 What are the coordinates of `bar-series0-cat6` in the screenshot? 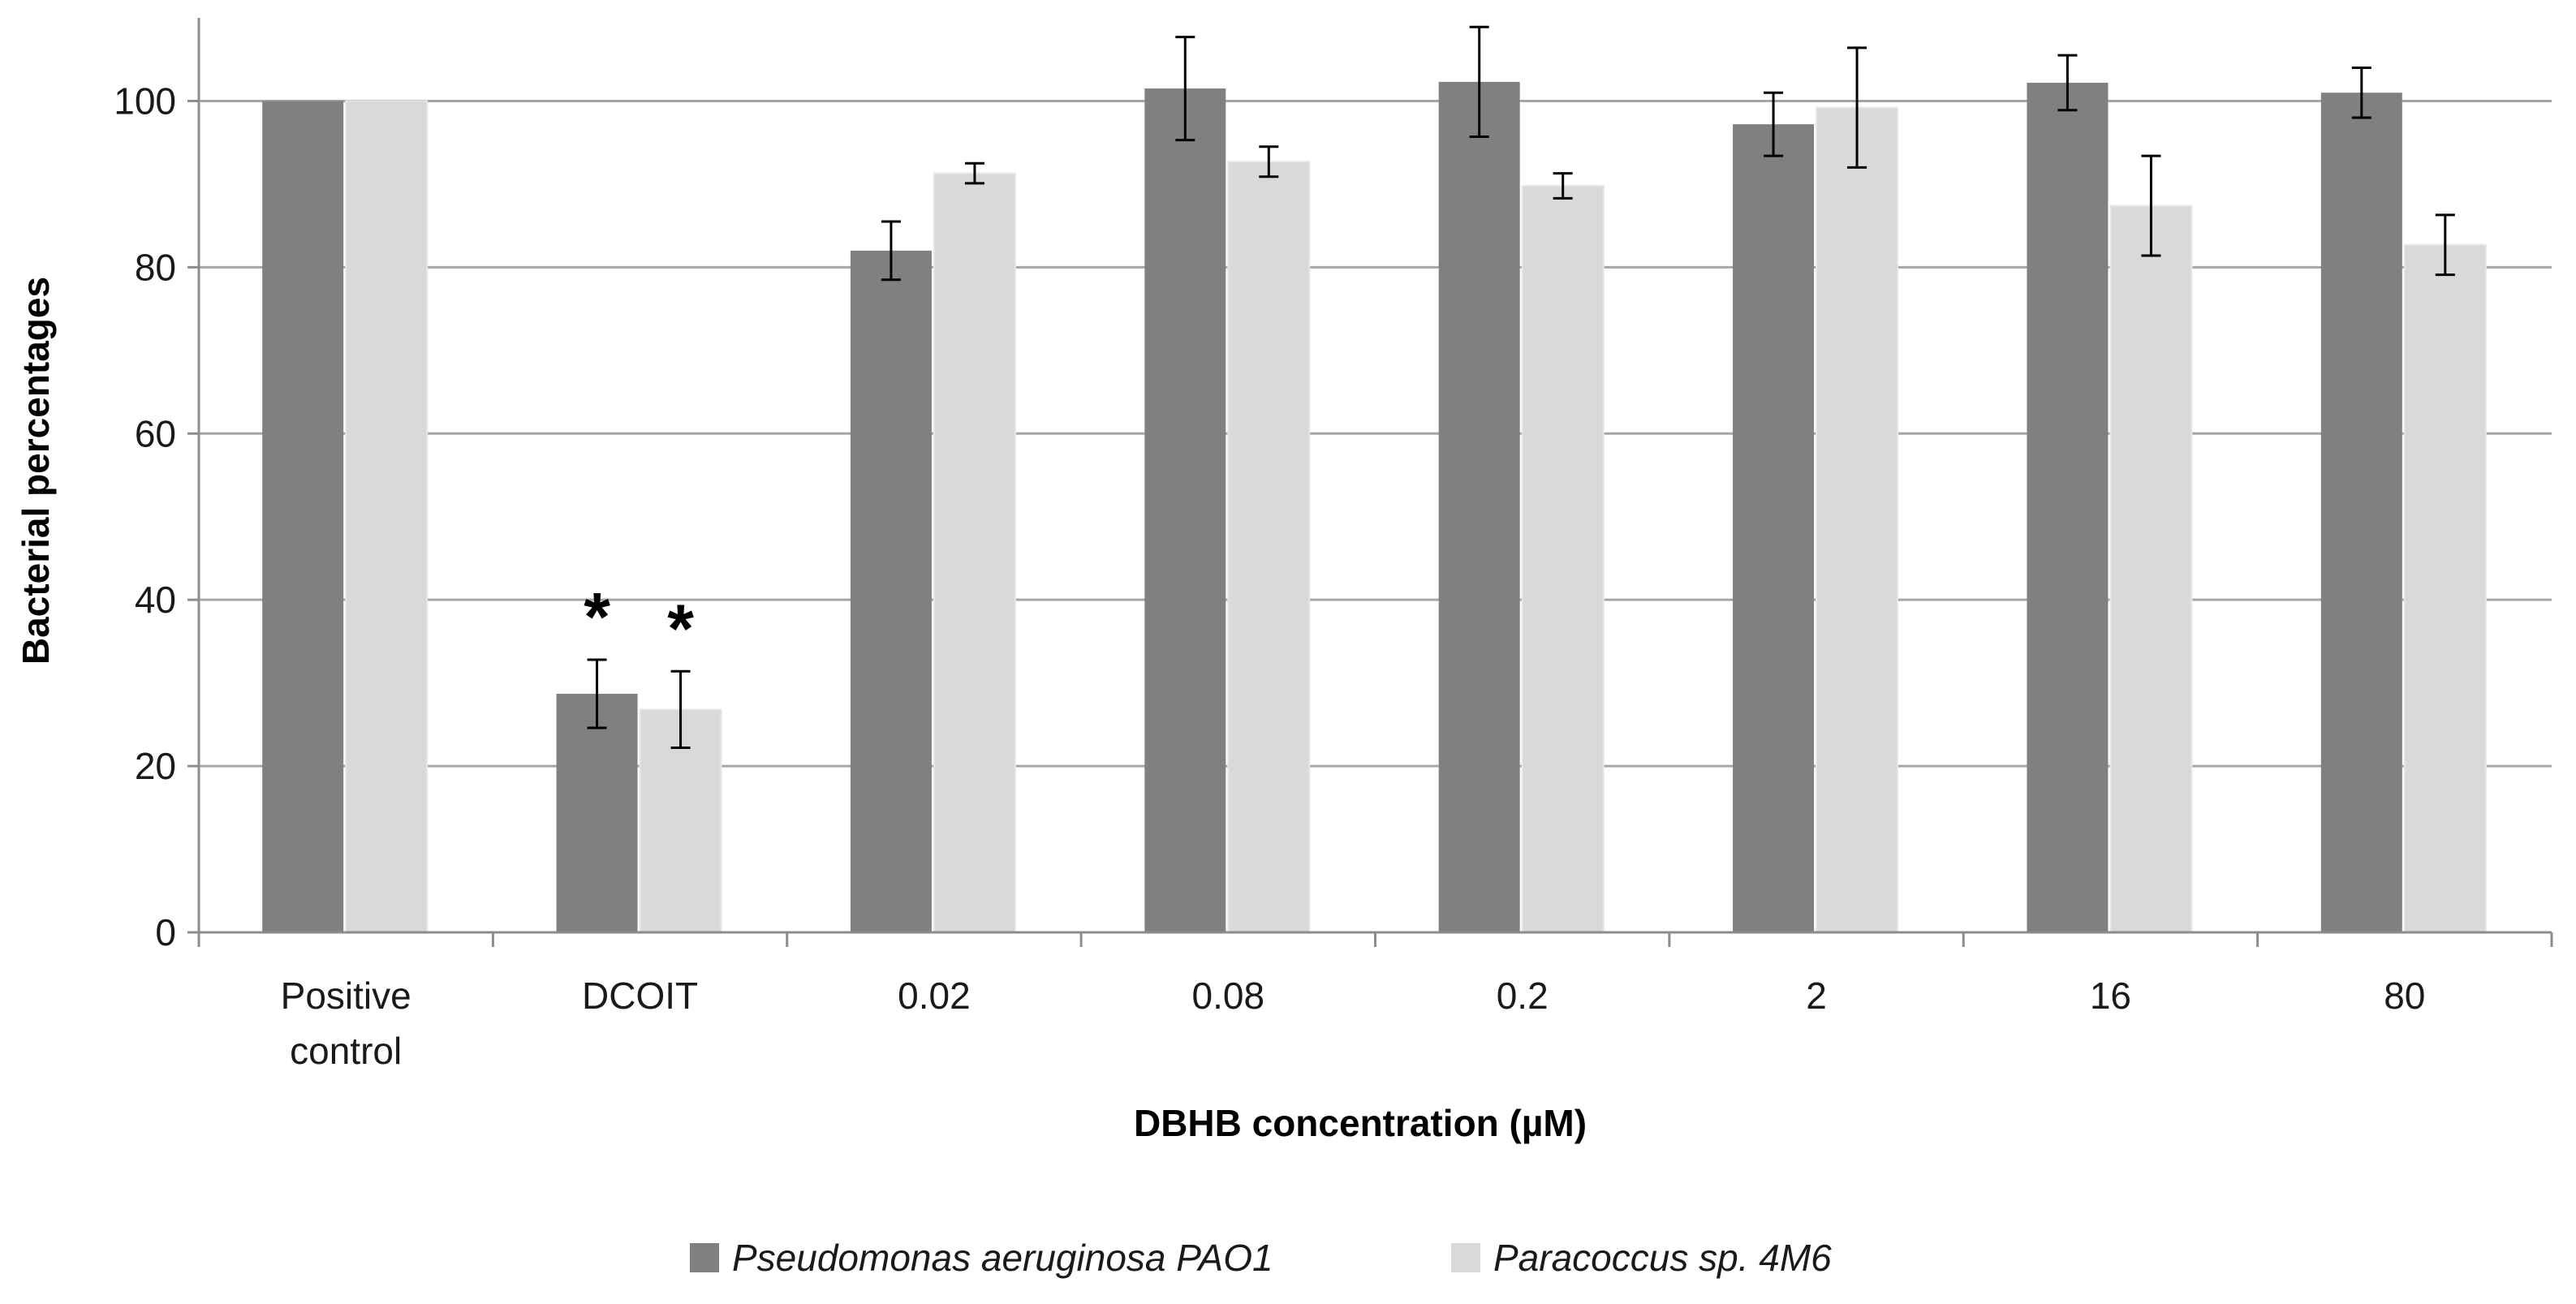 It's located at (2068, 507).